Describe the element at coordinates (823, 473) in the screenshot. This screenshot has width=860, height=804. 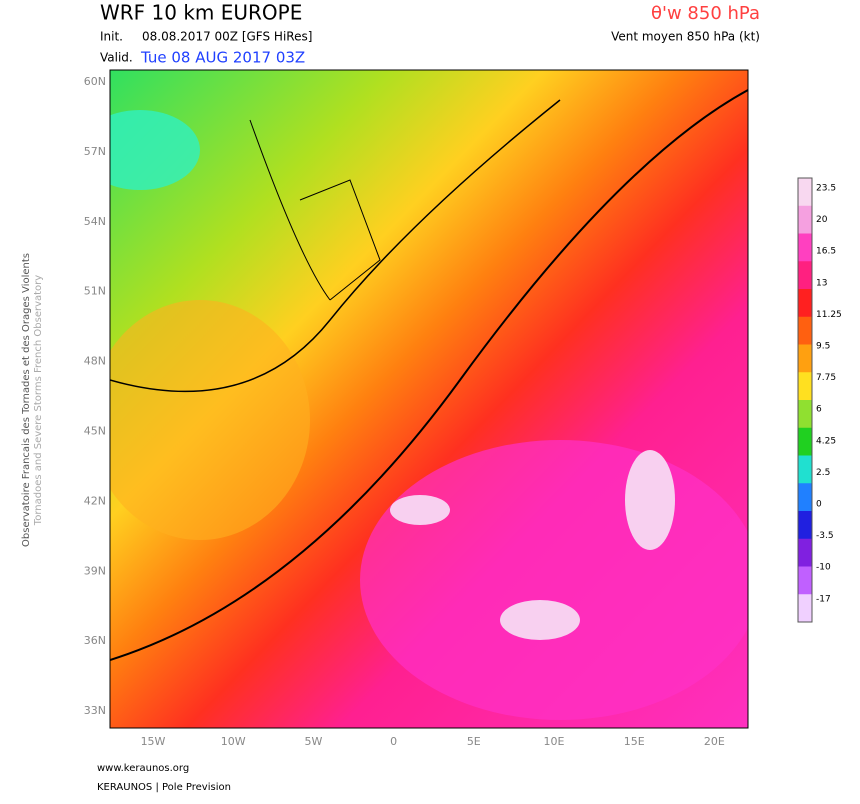
I see `colorbar-label: 2.5` at that location.